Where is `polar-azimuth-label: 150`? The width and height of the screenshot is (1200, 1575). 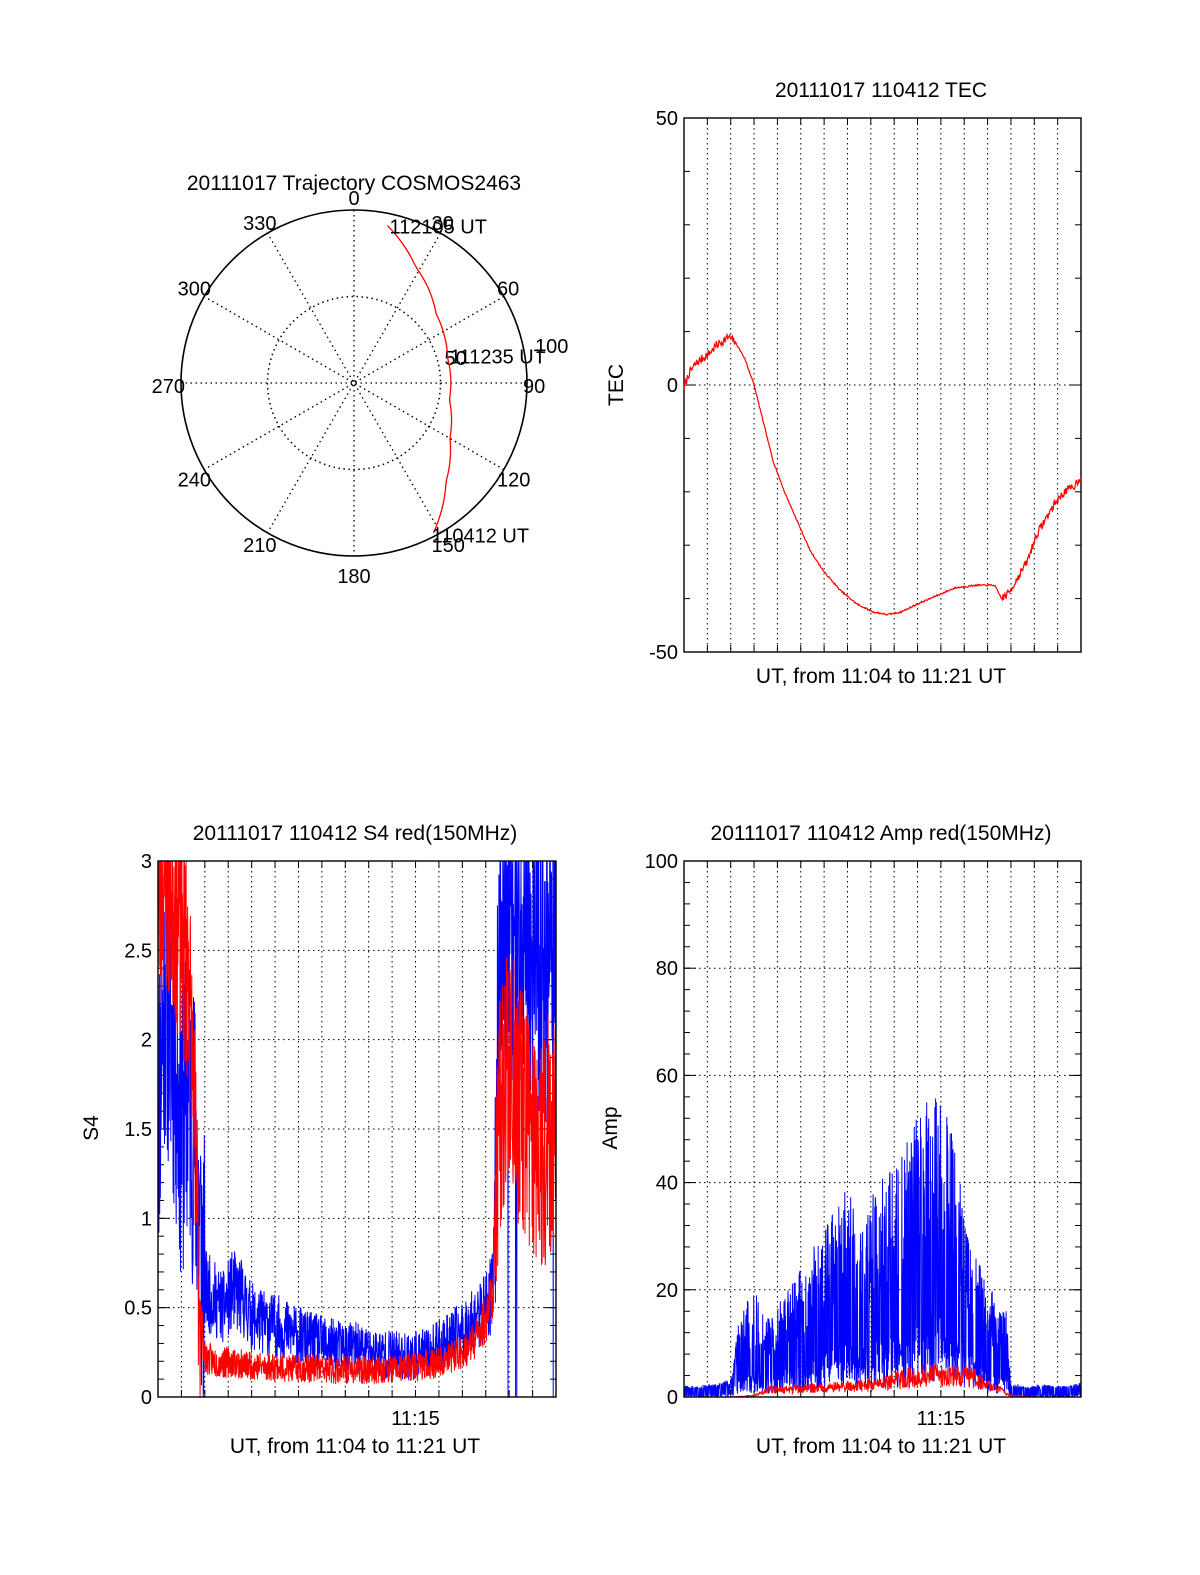
polar-azimuth-label: 150 is located at coordinates (448, 546).